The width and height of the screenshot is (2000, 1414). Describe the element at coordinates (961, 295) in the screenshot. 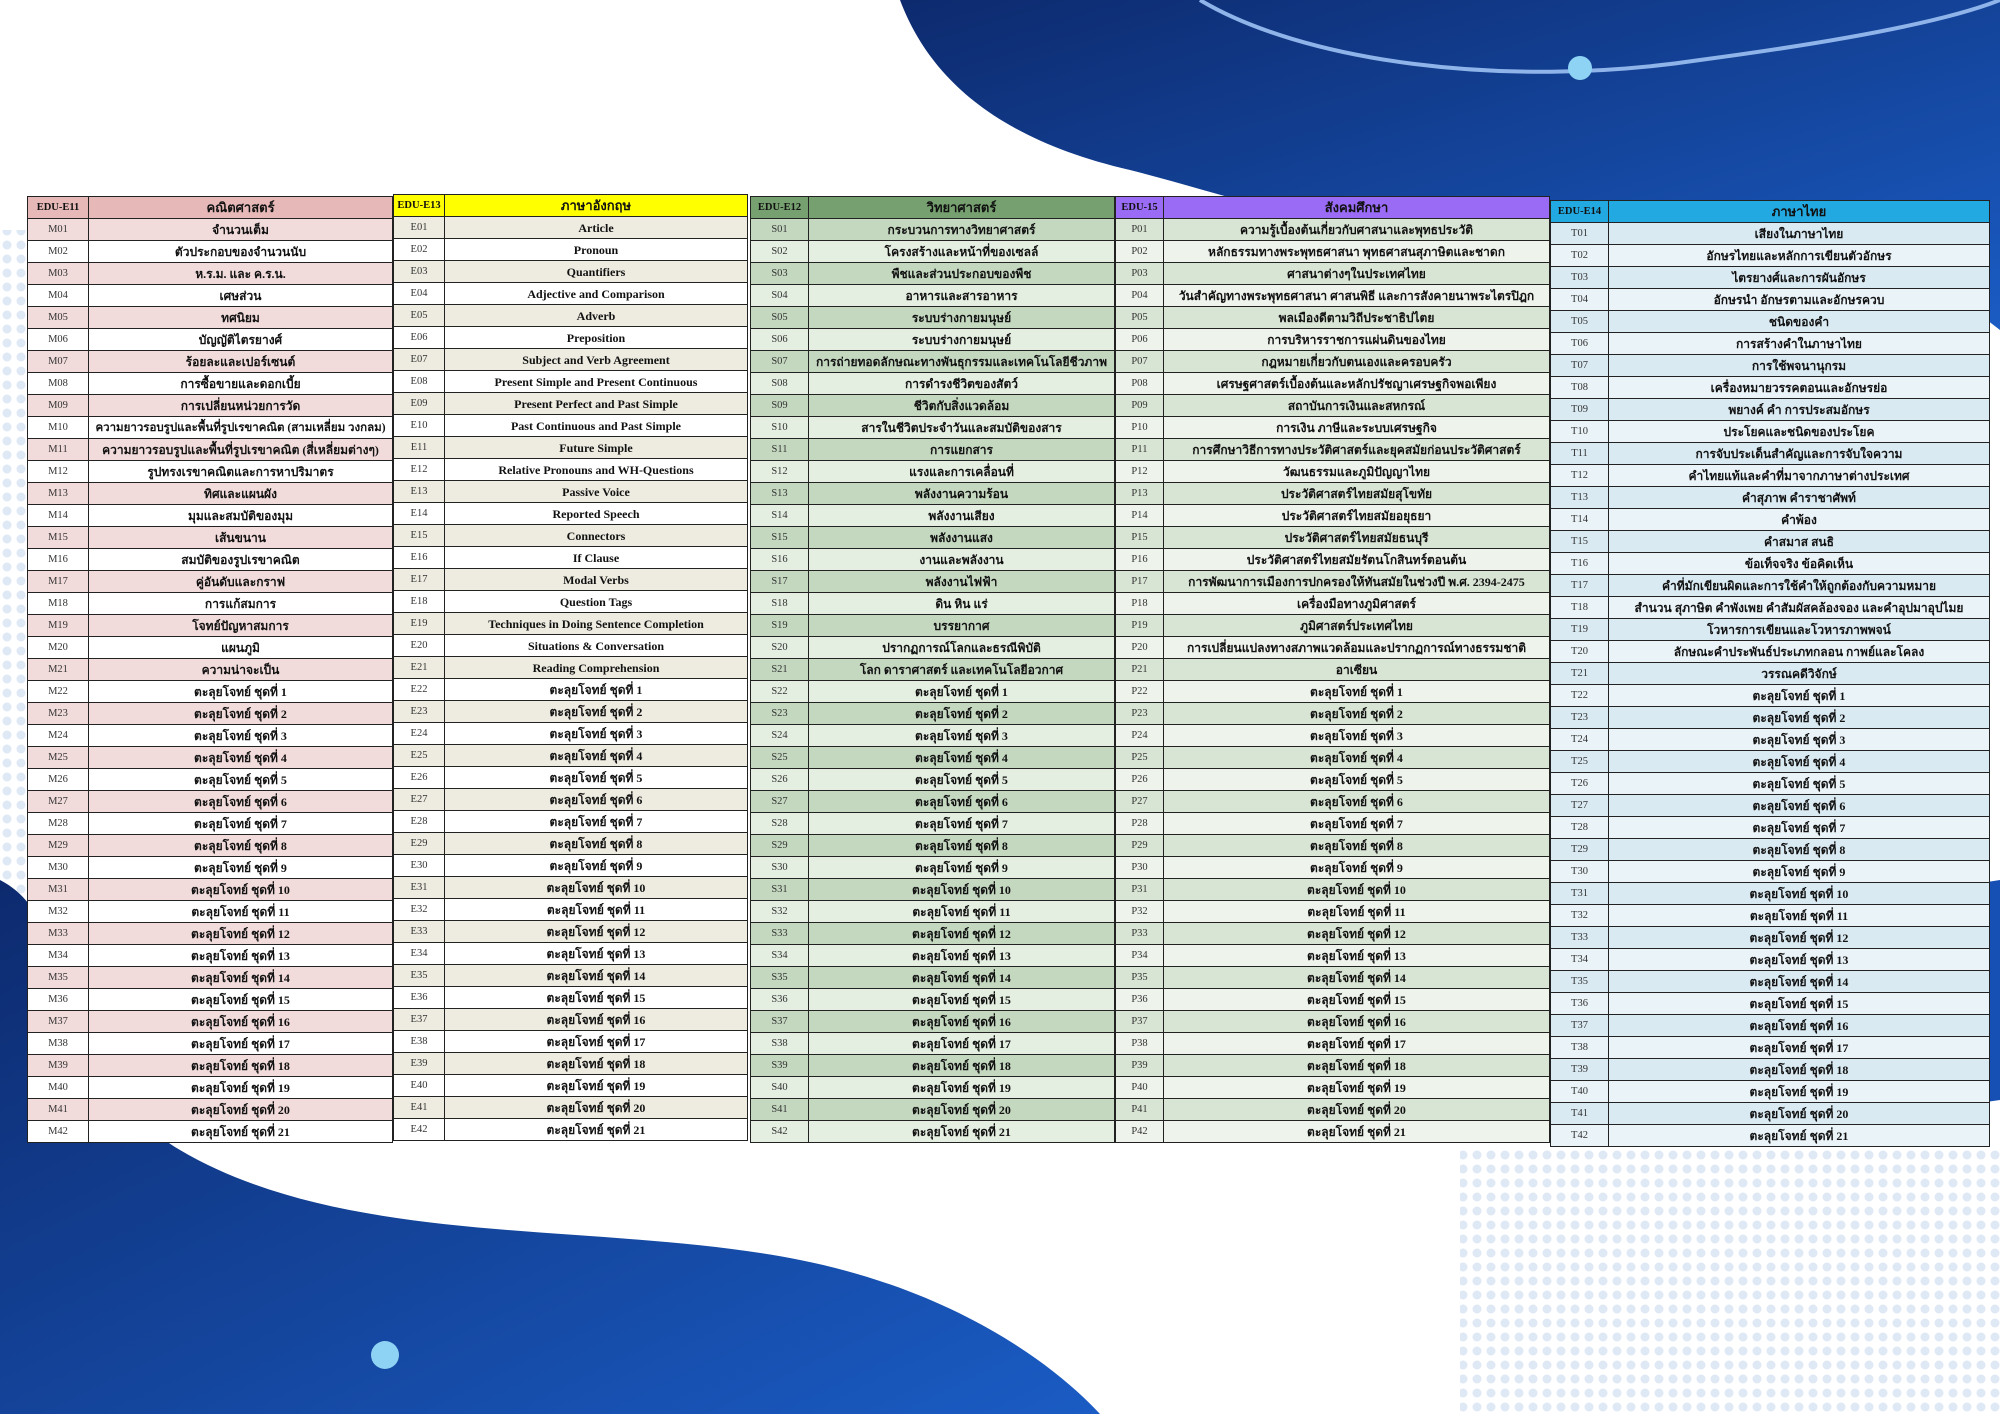

I see `lesson-topic: อาหารและสารอาหาร` at that location.